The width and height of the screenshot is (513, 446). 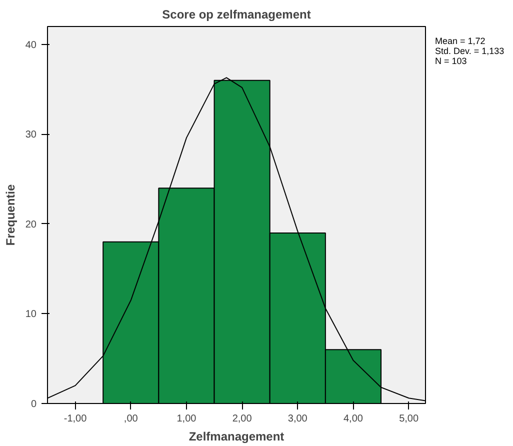 What do you see at coordinates (298, 419) in the screenshot?
I see `x-tick-label: 3,00` at bounding box center [298, 419].